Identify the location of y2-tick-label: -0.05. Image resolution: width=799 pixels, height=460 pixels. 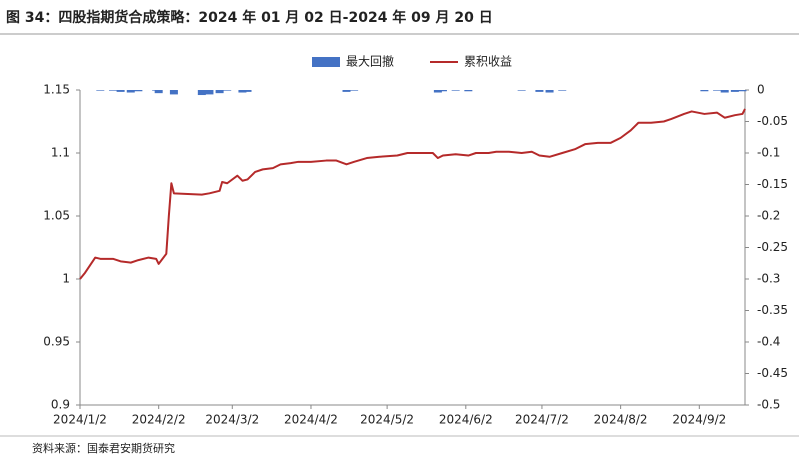
(772, 121).